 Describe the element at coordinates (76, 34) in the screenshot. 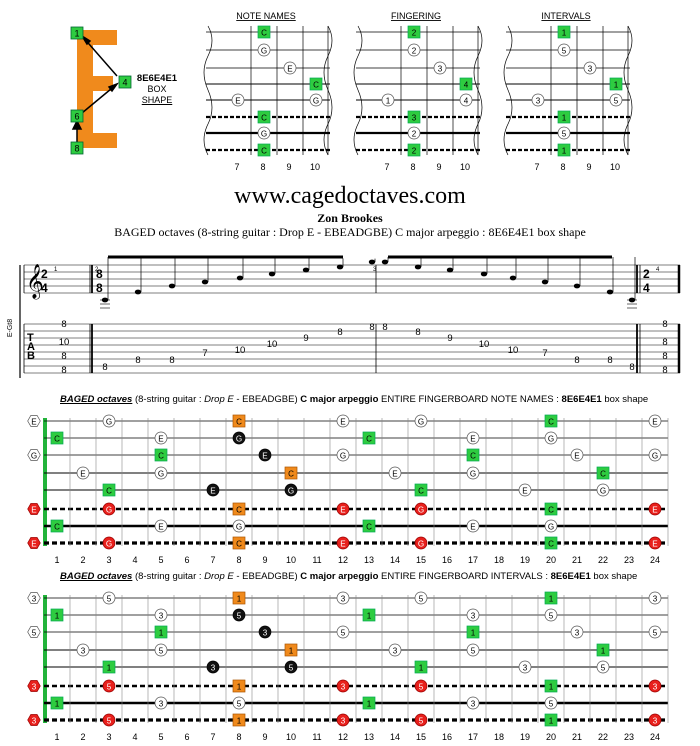

I see `logo-marker-label: 1` at that location.